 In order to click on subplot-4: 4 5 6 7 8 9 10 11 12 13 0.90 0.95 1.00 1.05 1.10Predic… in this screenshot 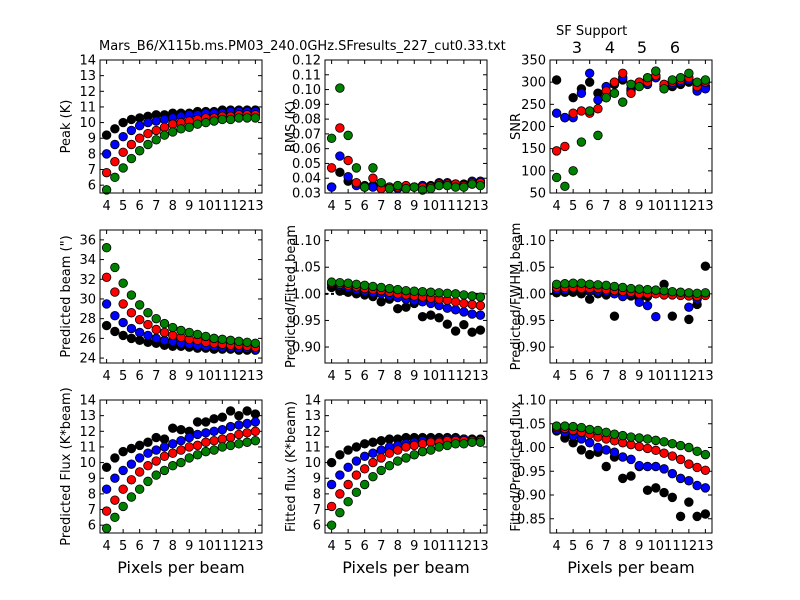, I will do `click(386, 304)`.